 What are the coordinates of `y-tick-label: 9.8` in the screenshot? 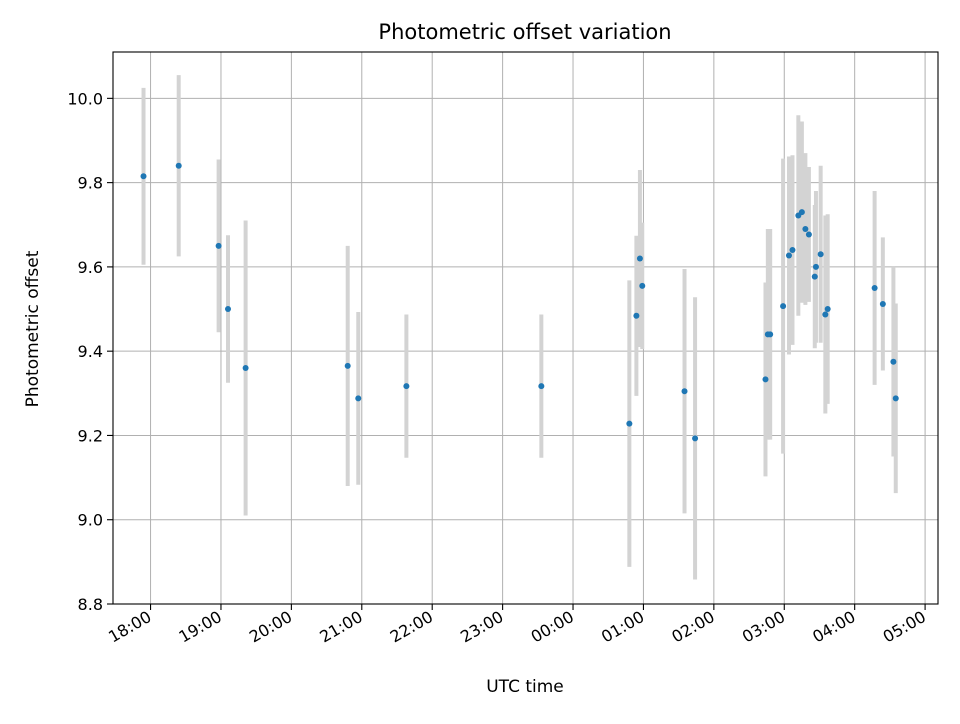 It's located at (90, 183).